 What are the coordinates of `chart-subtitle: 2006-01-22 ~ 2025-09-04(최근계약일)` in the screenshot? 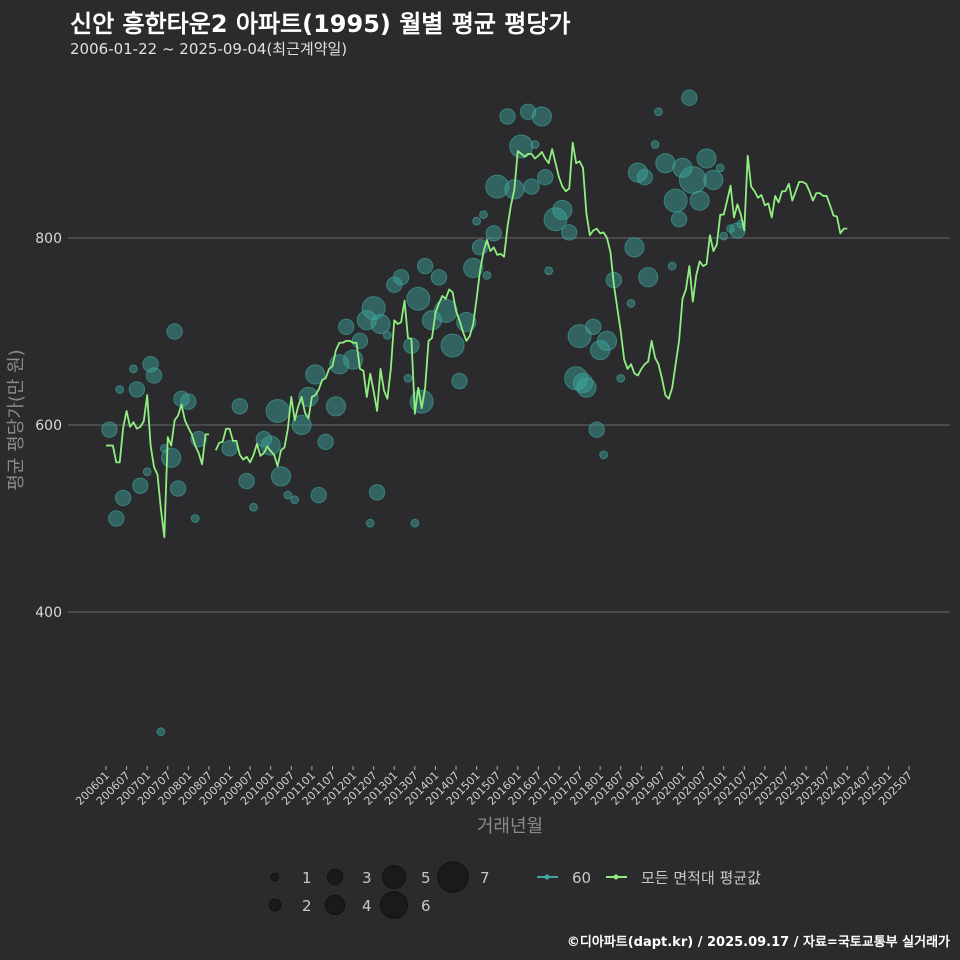 It's located at (209, 49).